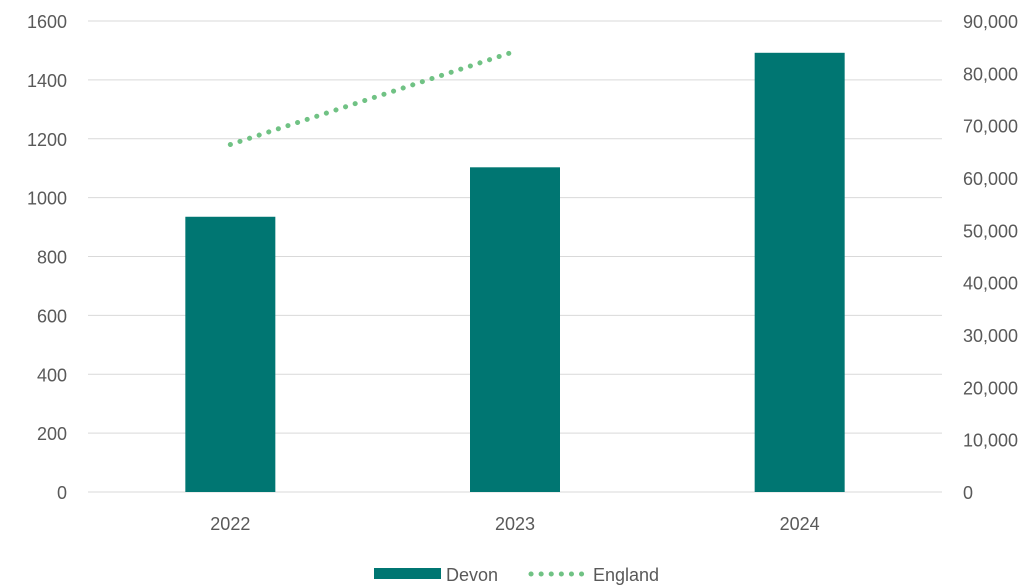  What do you see at coordinates (990, 74) in the screenshot?
I see `right-tick-label: 80,000` at bounding box center [990, 74].